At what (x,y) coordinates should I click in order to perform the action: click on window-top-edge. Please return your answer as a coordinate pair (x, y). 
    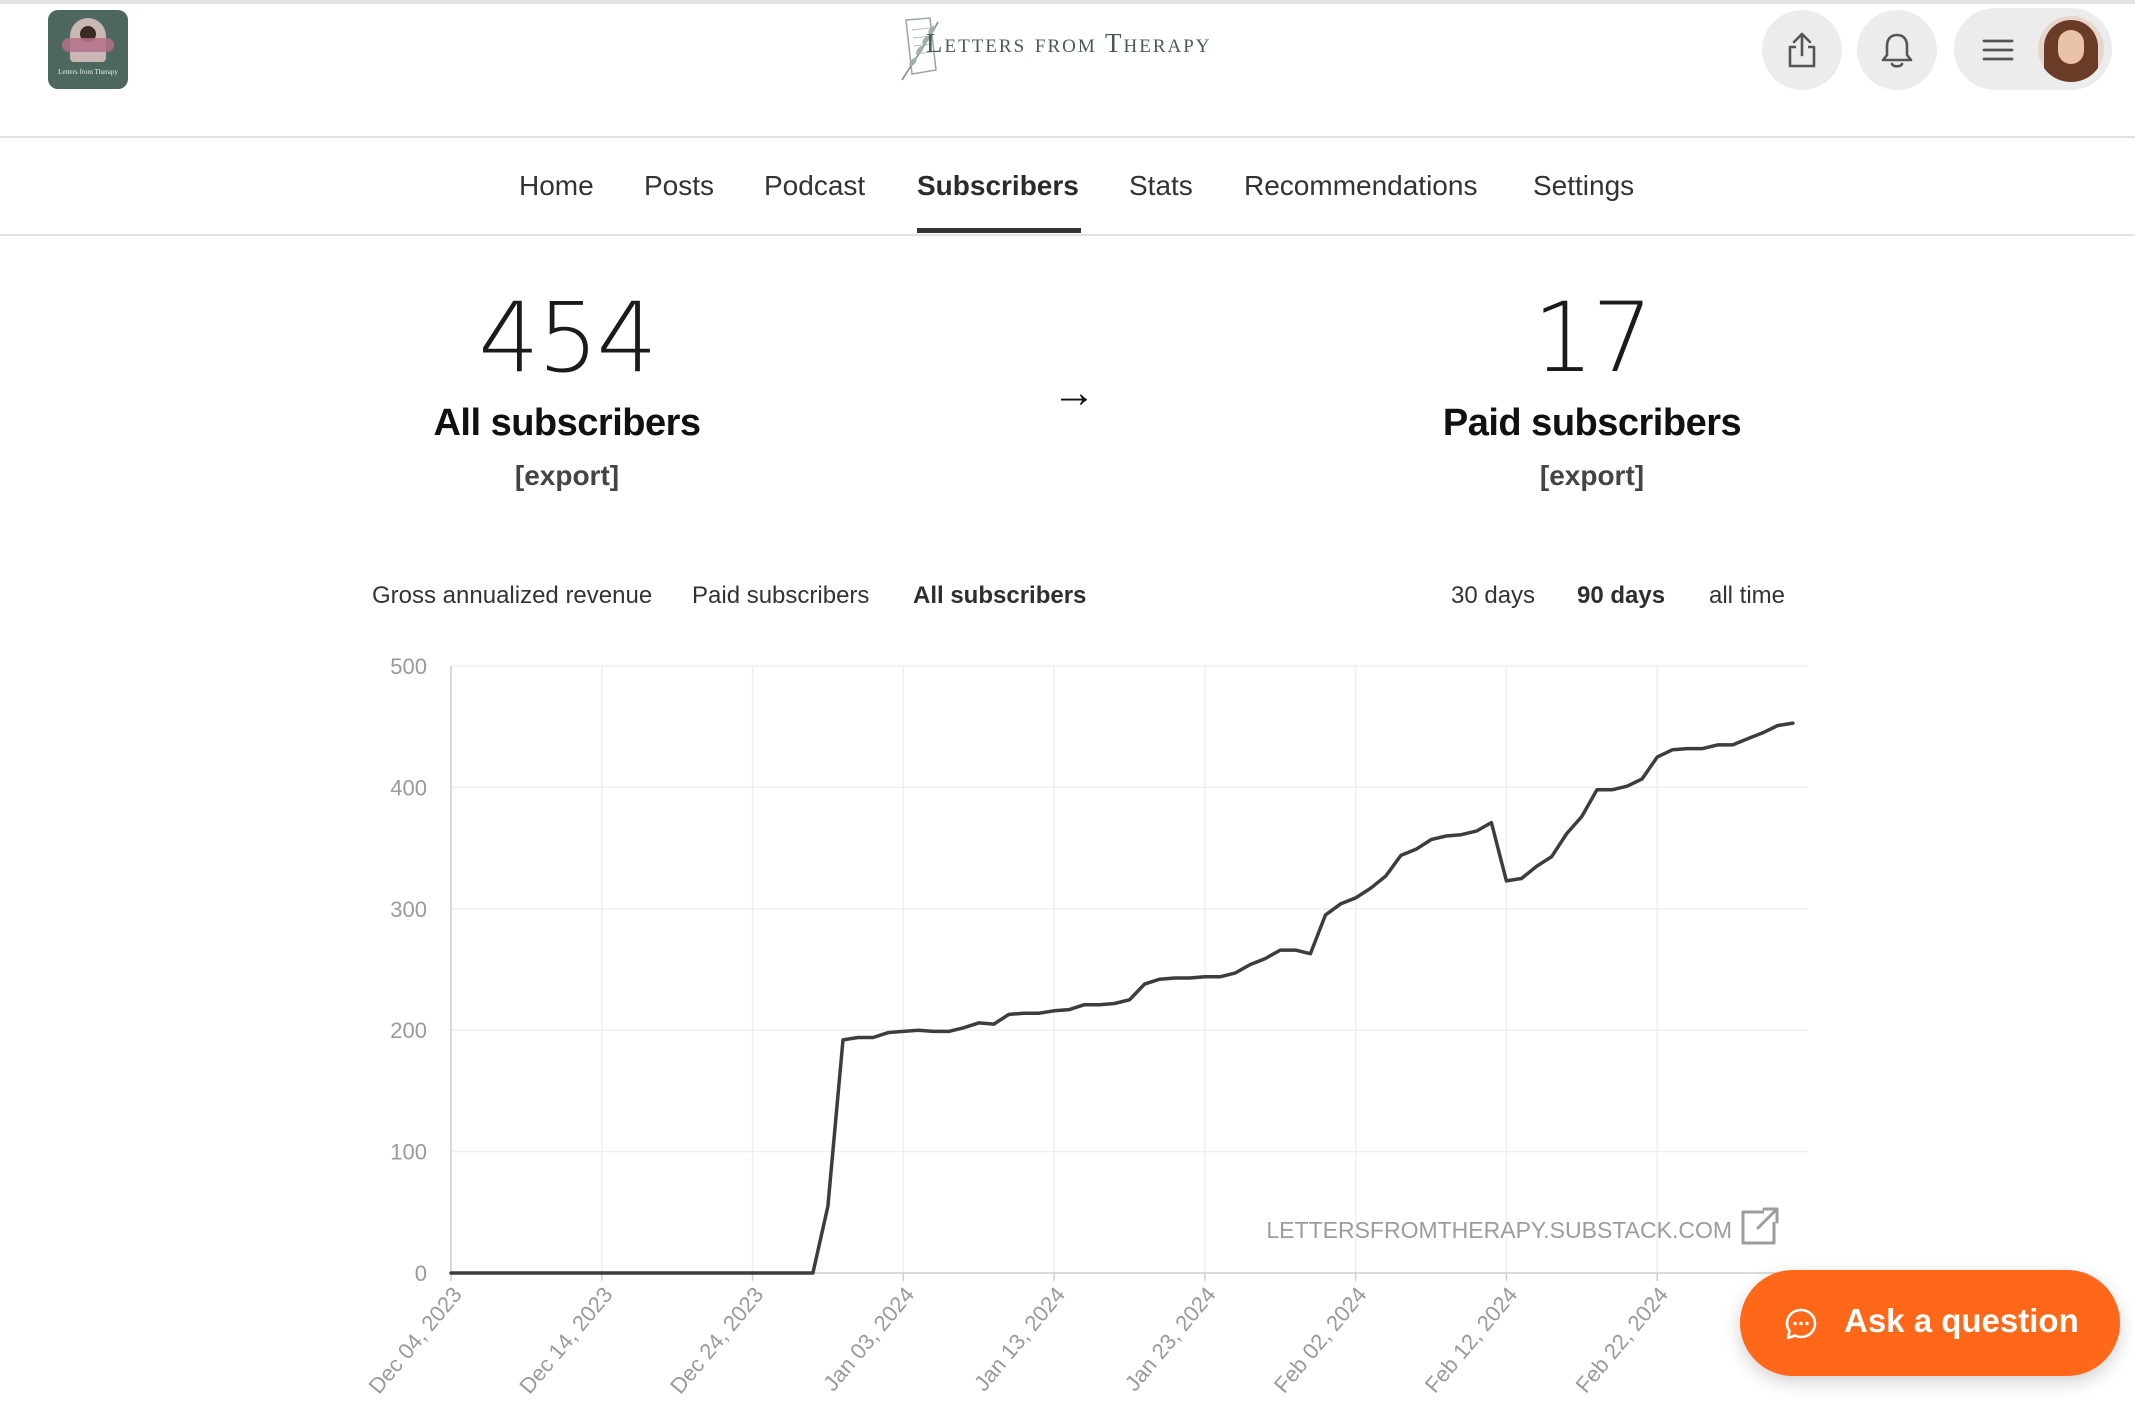
    Looking at the image, I should click on (1067, 2).